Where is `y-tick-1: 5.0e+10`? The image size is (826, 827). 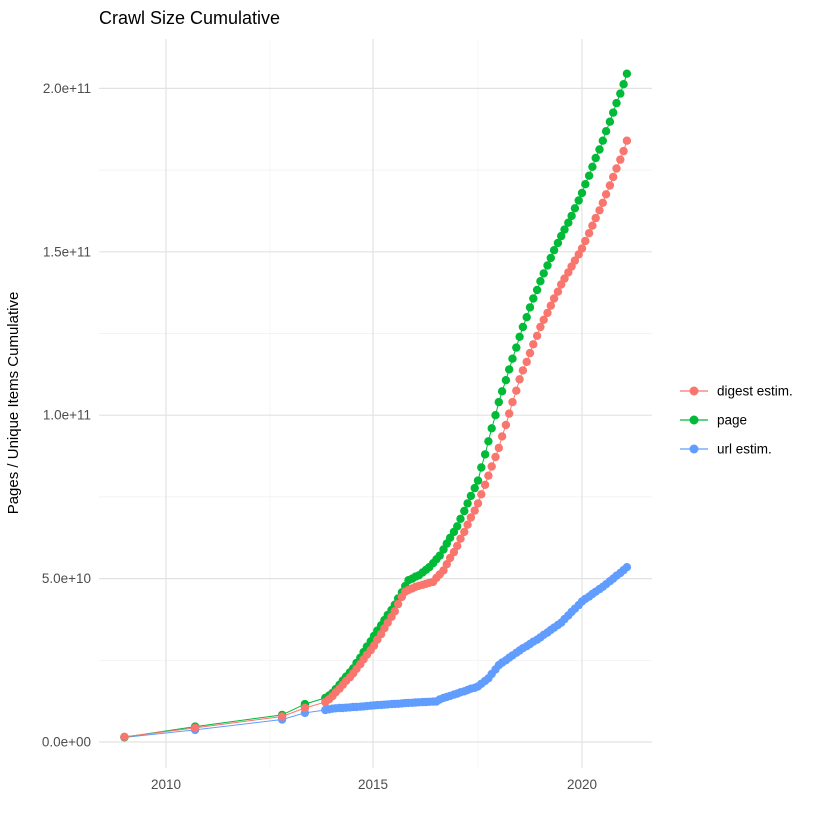 y-tick-1: 5.0e+10 is located at coordinates (66, 578).